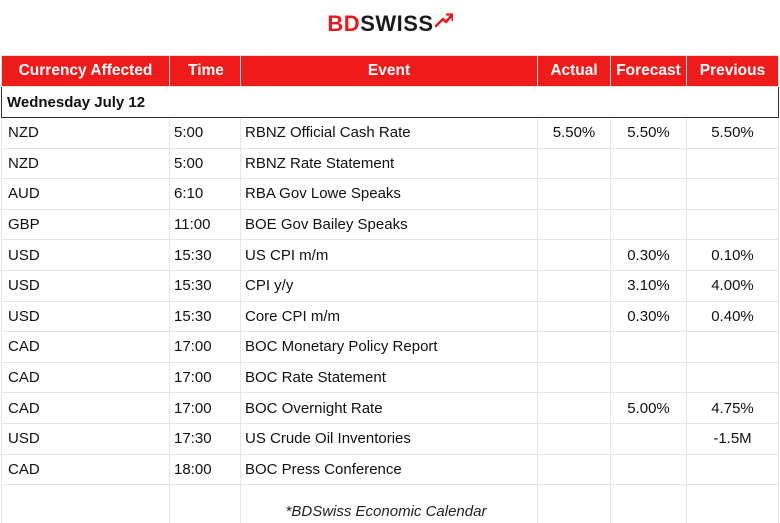 This screenshot has height=523, width=780. Describe the element at coordinates (648, 408) in the screenshot. I see `cell-forecast: 5.00%` at that location.